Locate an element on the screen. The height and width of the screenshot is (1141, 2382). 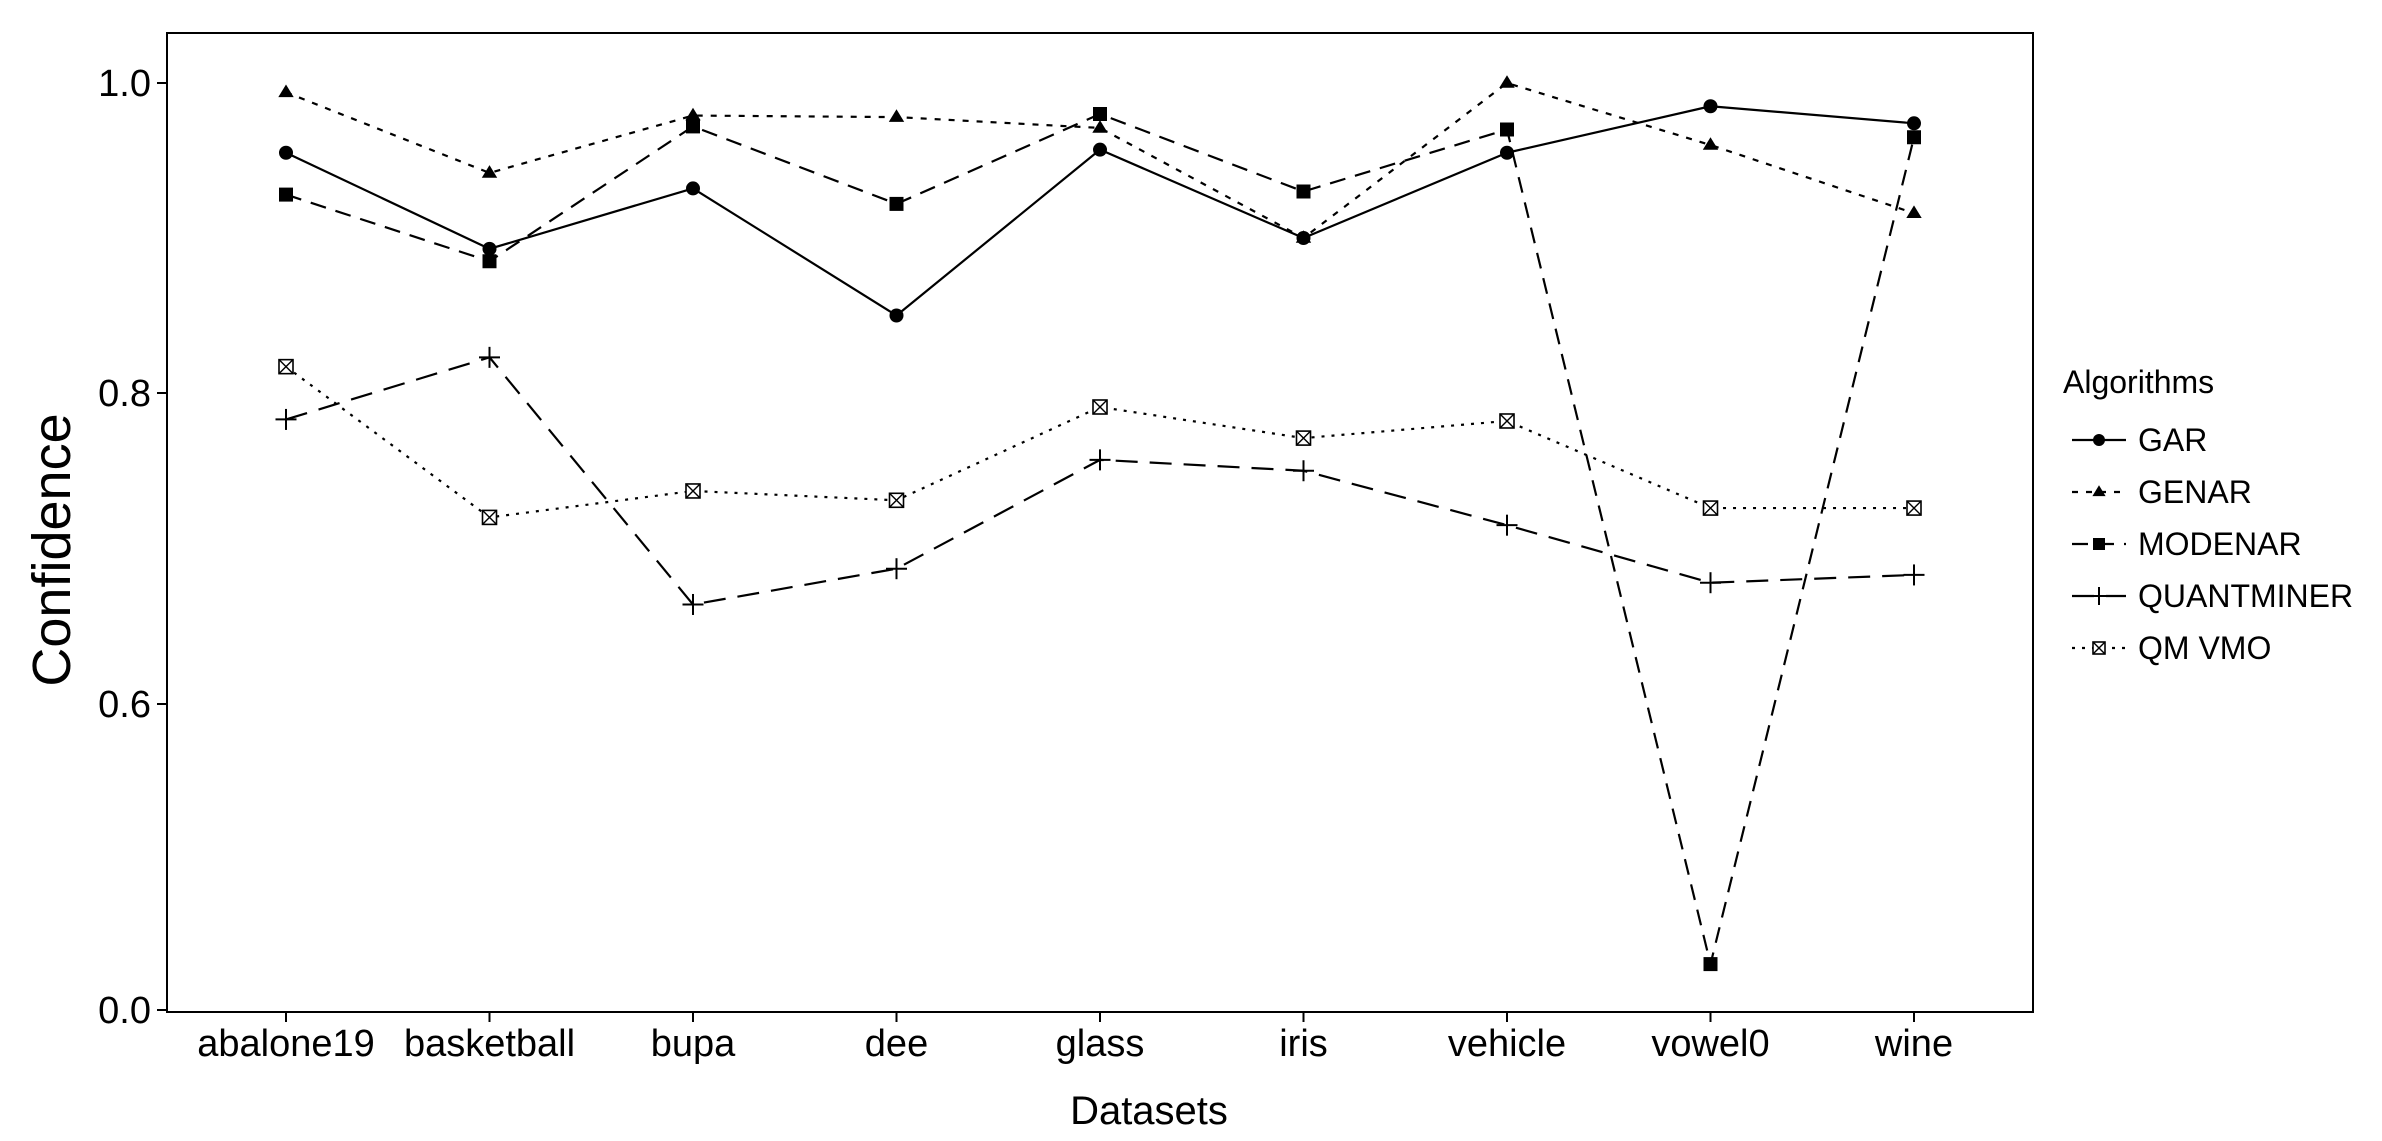
legend-item-gar: GAR is located at coordinates (2139, 440).